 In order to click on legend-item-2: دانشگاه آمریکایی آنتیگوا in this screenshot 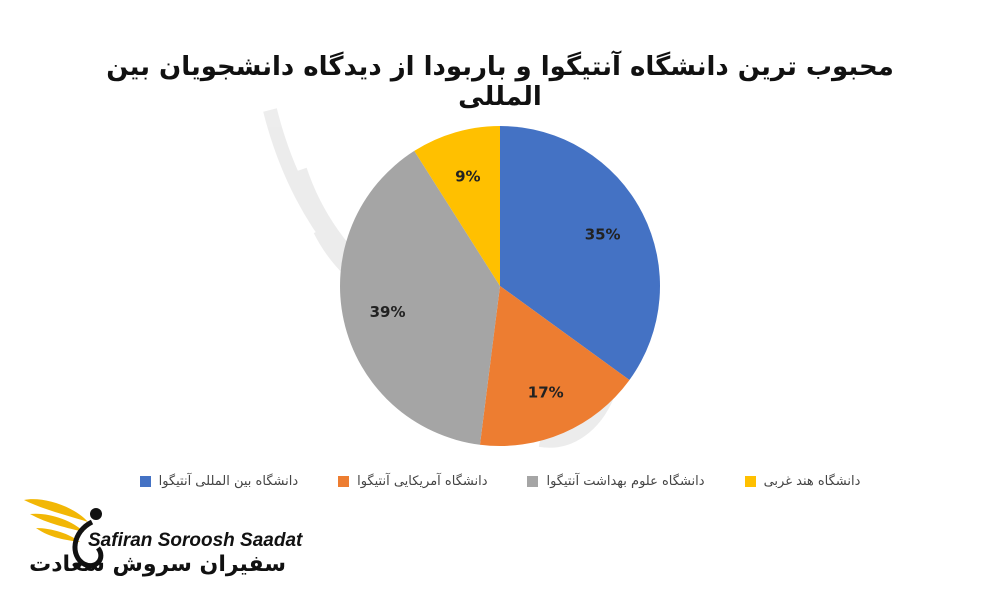, I will do `click(412, 481)`.